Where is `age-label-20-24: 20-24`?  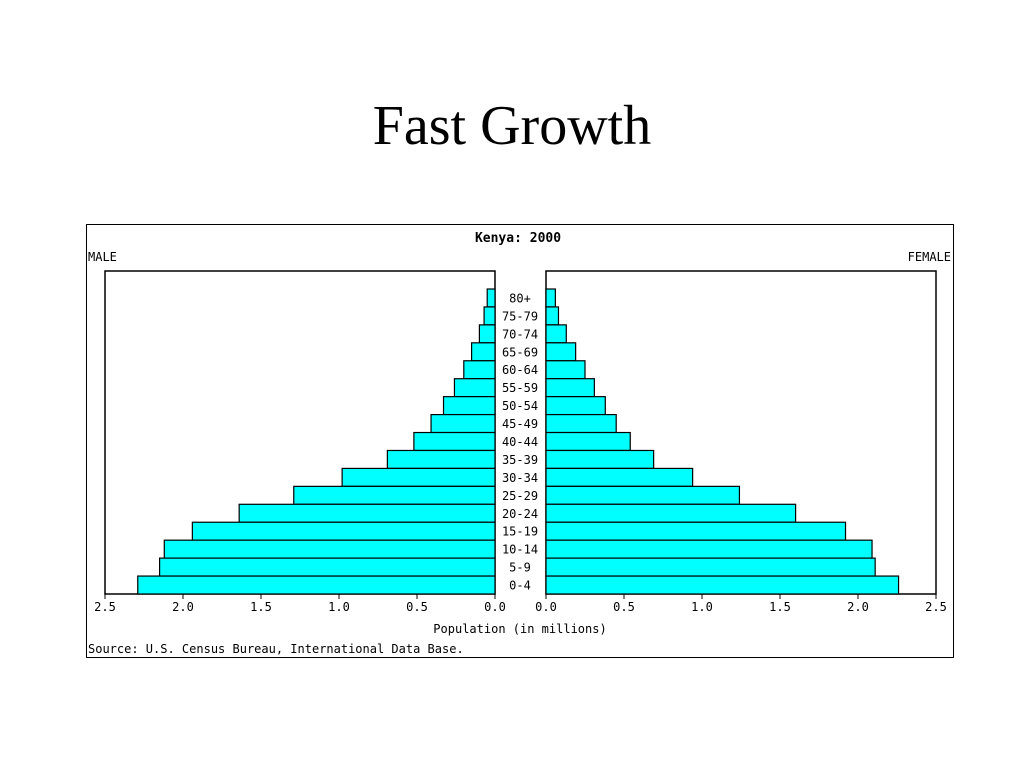
age-label-20-24: 20-24 is located at coordinates (520, 514).